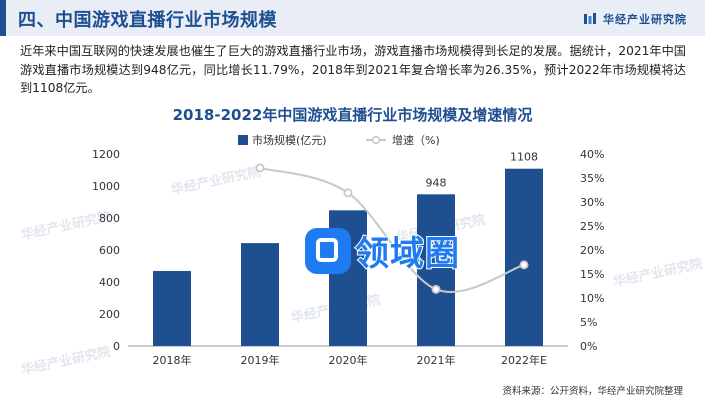  I want to click on y-left-tick-label: 600, so click(109, 250).